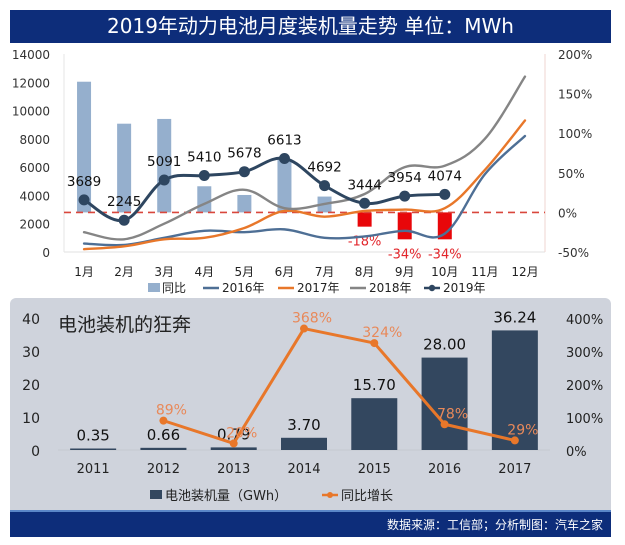 The image size is (625, 545). Describe the element at coordinates (374, 469) in the screenshot. I see `bottom-x-axis-year-label: 2015` at that location.